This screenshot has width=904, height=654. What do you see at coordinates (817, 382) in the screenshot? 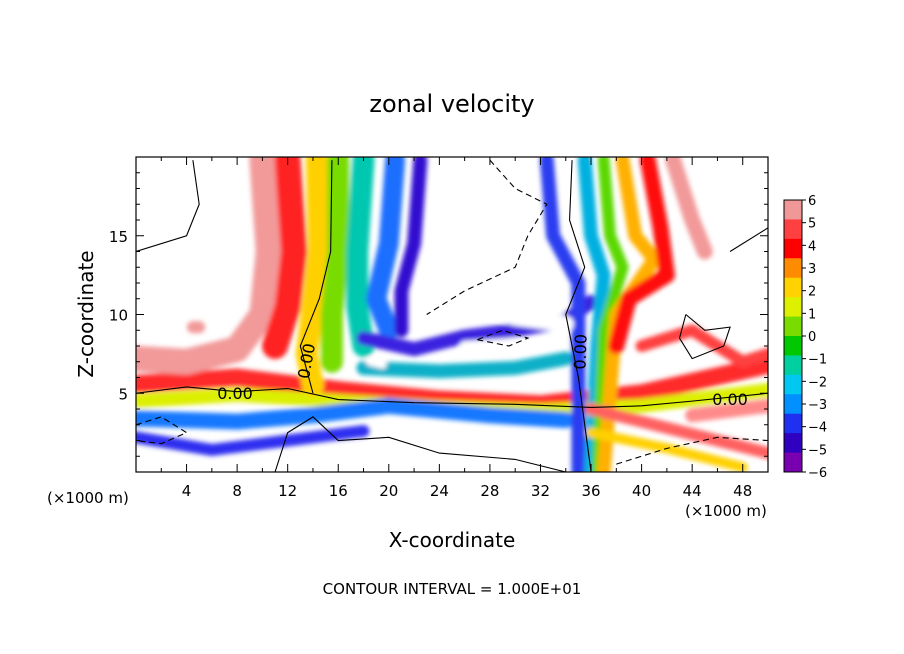
I see `colorbar-tick-label: −2` at bounding box center [817, 382].